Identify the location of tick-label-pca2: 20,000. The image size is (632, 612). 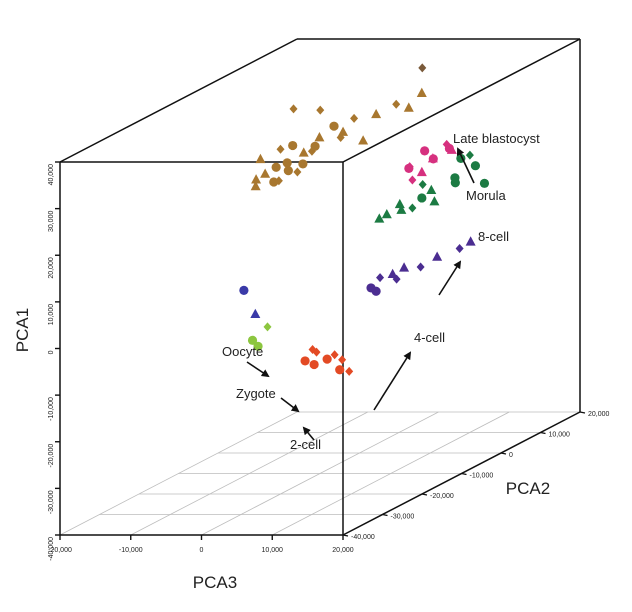
(599, 414).